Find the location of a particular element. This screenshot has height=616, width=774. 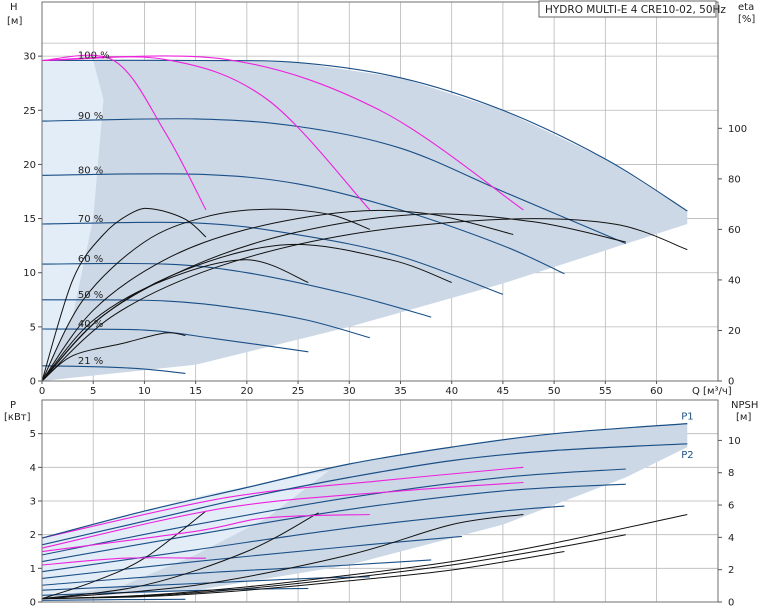

power-y-right-tick-label: 2 is located at coordinates (731, 570).